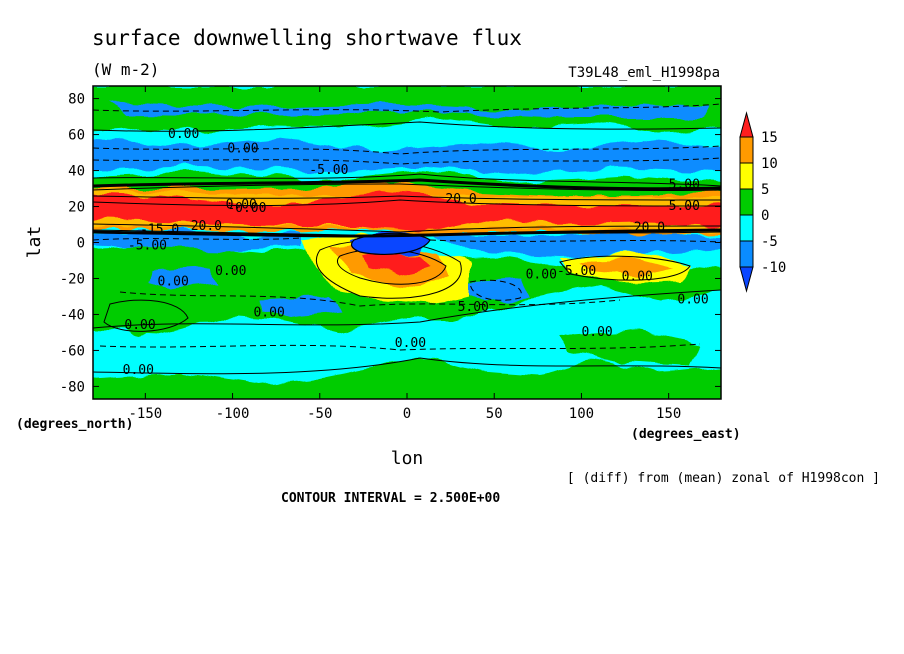 The height and width of the screenshot is (654, 904). What do you see at coordinates (307, 38) in the screenshot?
I see `chart-title: surface downwelling shortwave flux` at bounding box center [307, 38].